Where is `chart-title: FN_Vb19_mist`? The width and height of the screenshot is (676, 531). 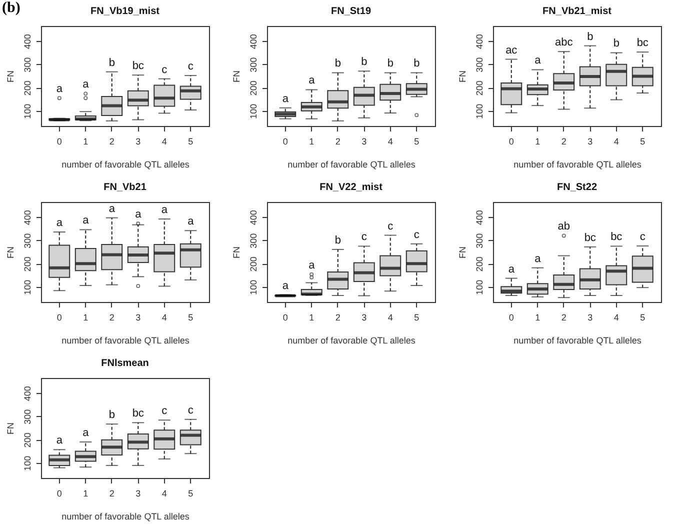 chart-title: FN_Vb19_mist is located at coordinates (125, 11).